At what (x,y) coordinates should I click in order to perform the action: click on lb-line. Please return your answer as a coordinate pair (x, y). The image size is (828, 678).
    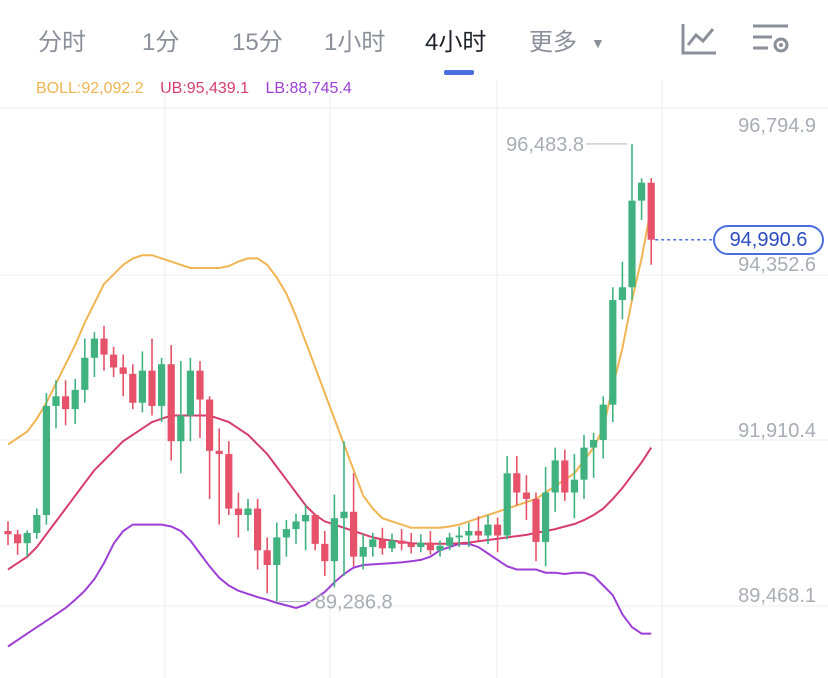
    Looking at the image, I should click on (329, 585).